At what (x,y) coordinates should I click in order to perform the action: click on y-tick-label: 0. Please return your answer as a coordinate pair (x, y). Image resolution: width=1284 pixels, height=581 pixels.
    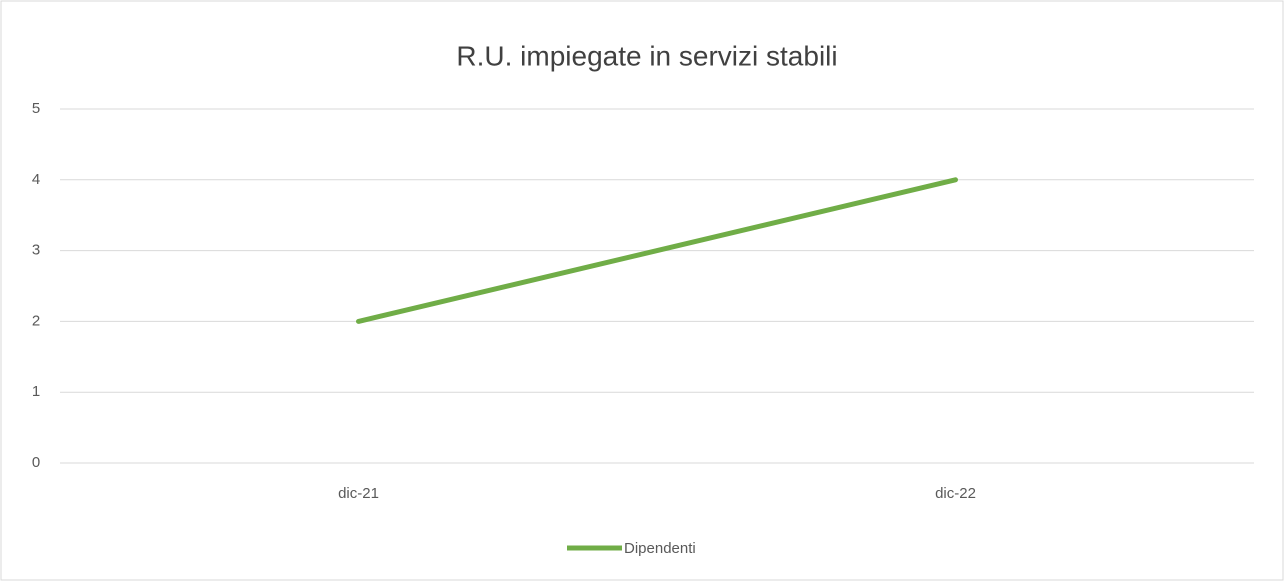
    Looking at the image, I should click on (36, 462).